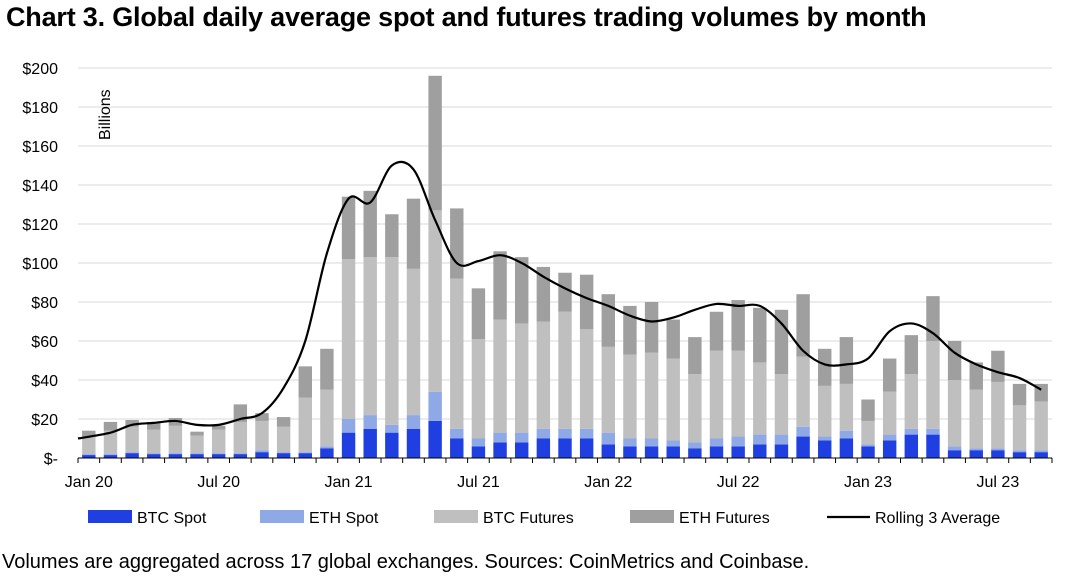 The height and width of the screenshot is (586, 1065). What do you see at coordinates (44, 342) in the screenshot?
I see `y-tick-label: $60` at bounding box center [44, 342].